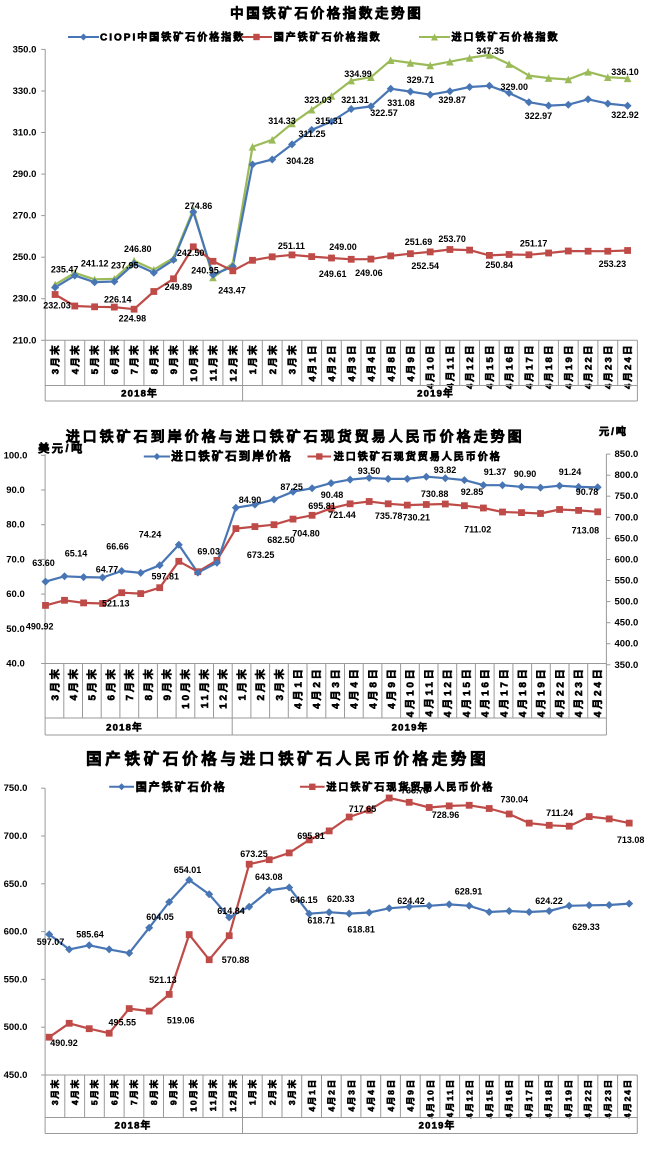 Image resolution: width=650 pixels, height=1170 pixels. What do you see at coordinates (627, 644) in the screenshot?
I see `svg-text: 400.0` at bounding box center [627, 644].